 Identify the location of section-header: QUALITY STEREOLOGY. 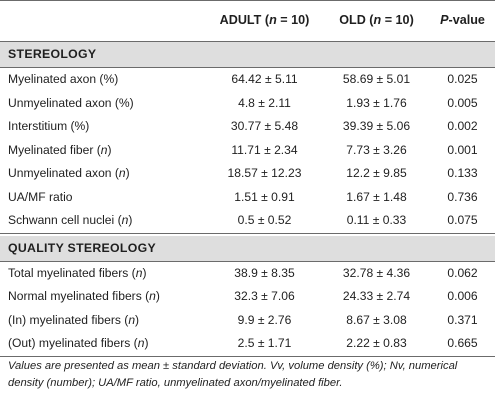
(247, 248).